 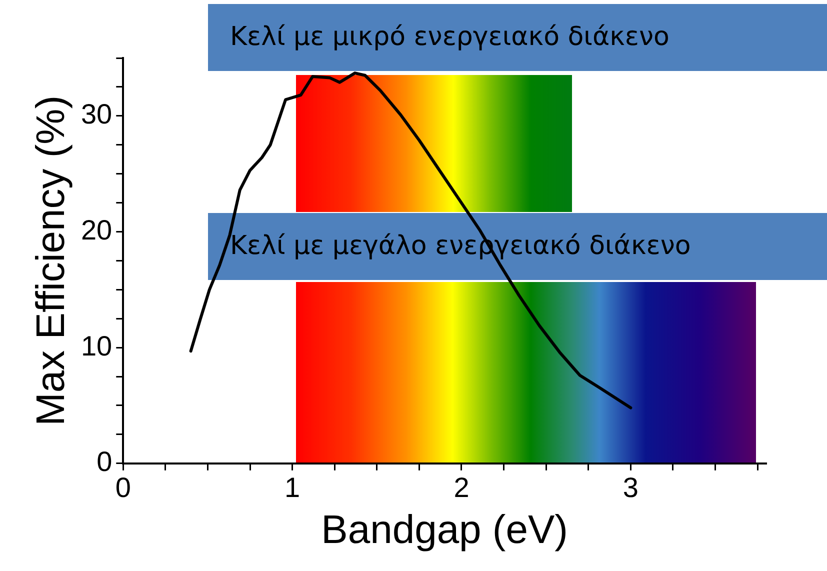 What do you see at coordinates (51, 260) in the screenshot?
I see `y-axis-title: Max Efficiency (%)` at bounding box center [51, 260].